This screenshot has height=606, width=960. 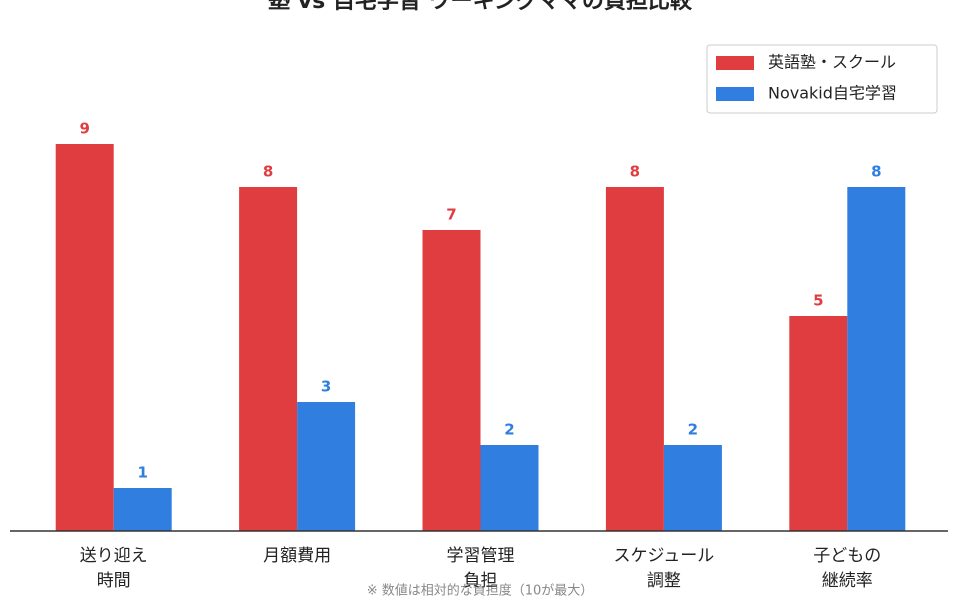 What do you see at coordinates (84, 129) in the screenshot?
I see `value-label: 9` at bounding box center [84, 129].